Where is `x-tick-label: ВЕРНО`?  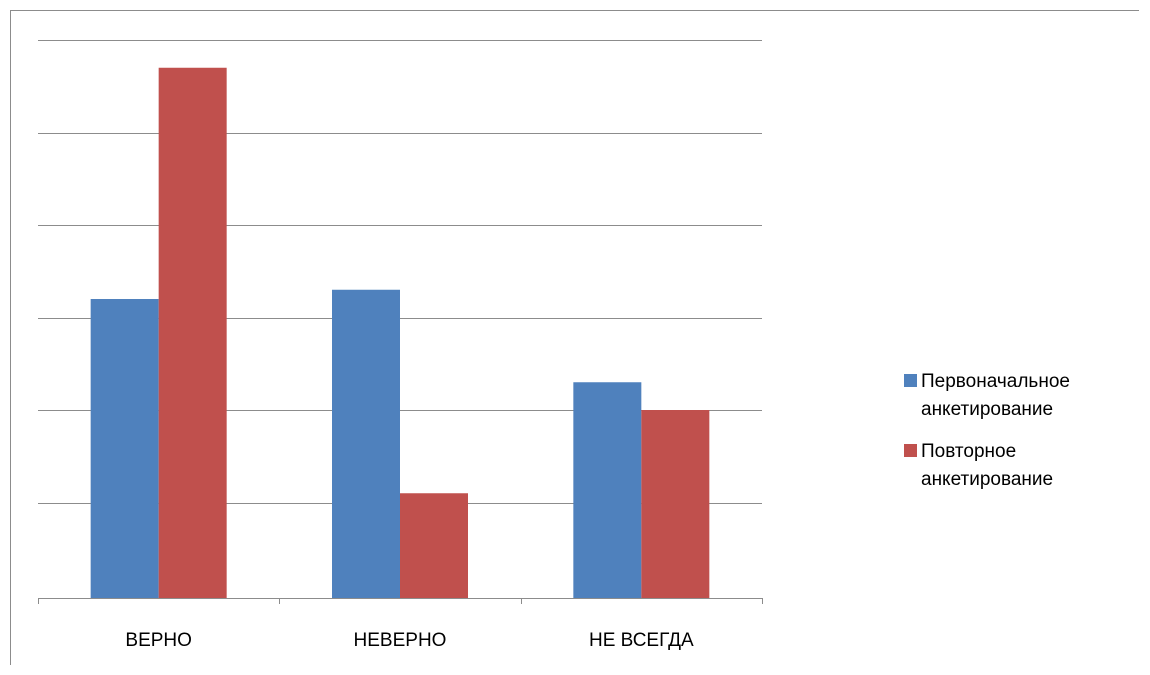 x-tick-label: ВЕРНО is located at coordinates (158, 640).